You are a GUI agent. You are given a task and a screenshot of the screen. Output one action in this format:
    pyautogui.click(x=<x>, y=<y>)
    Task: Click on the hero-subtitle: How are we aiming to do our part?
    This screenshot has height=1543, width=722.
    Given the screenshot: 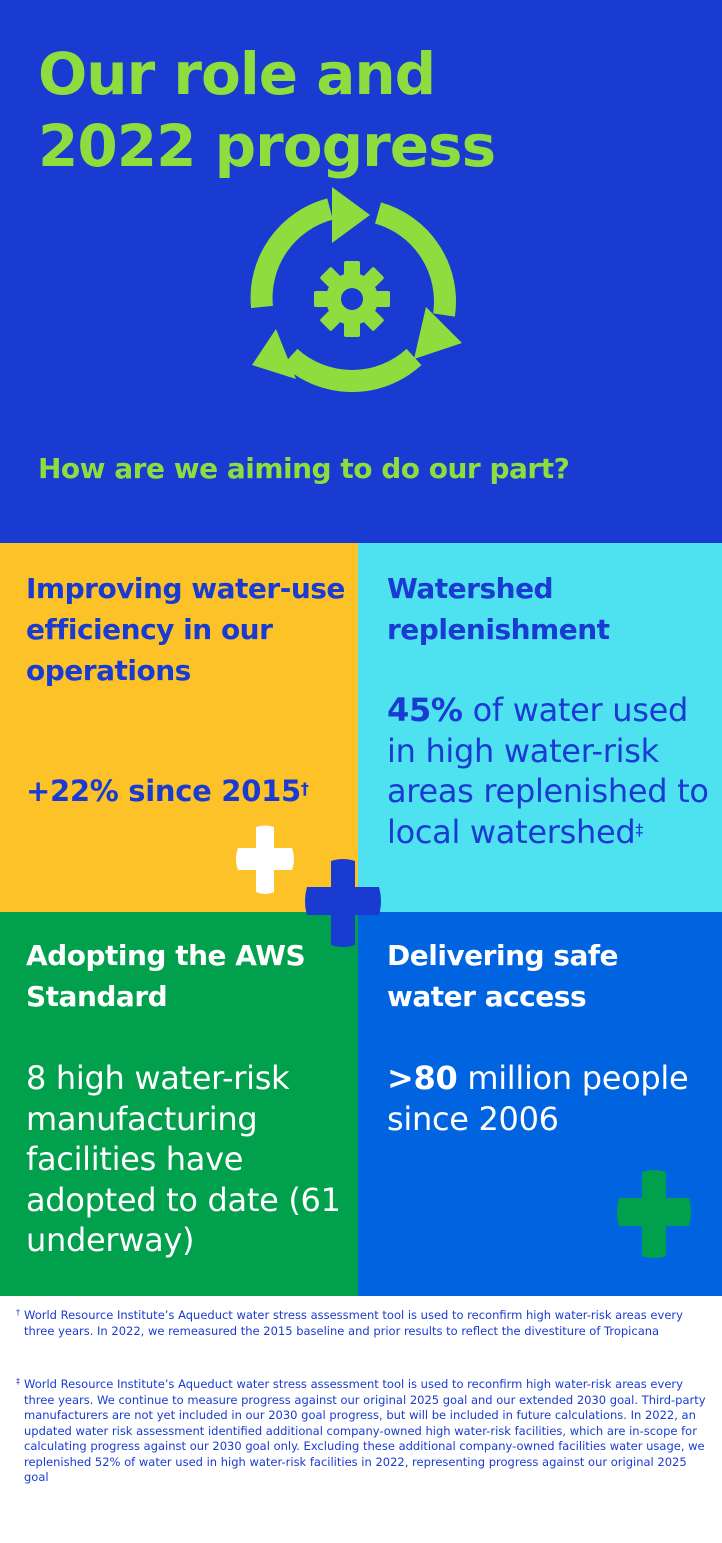 What is the action you would take?
    pyautogui.click(x=304, y=468)
    